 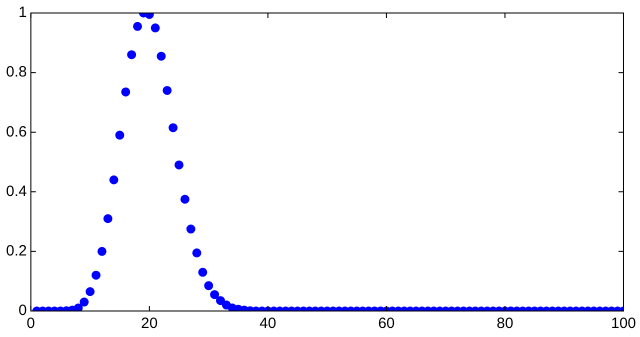 What do you see at coordinates (386, 323) in the screenshot?
I see `x-tick-label: 60` at bounding box center [386, 323].